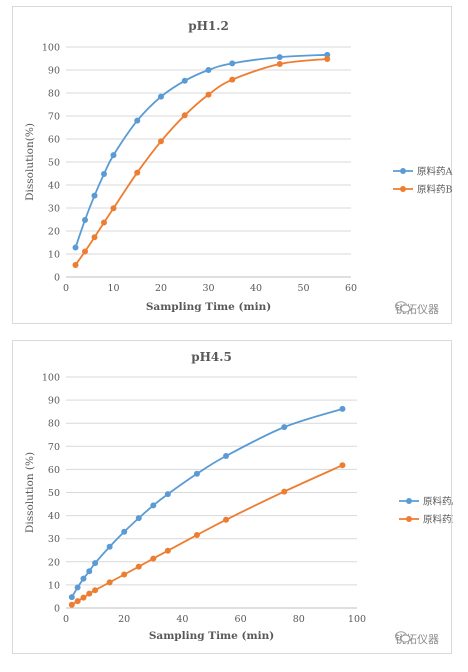 This screenshot has width=468, height=672. What do you see at coordinates (54, 71) in the screenshot?
I see `y-tick-label: 90` at bounding box center [54, 71].